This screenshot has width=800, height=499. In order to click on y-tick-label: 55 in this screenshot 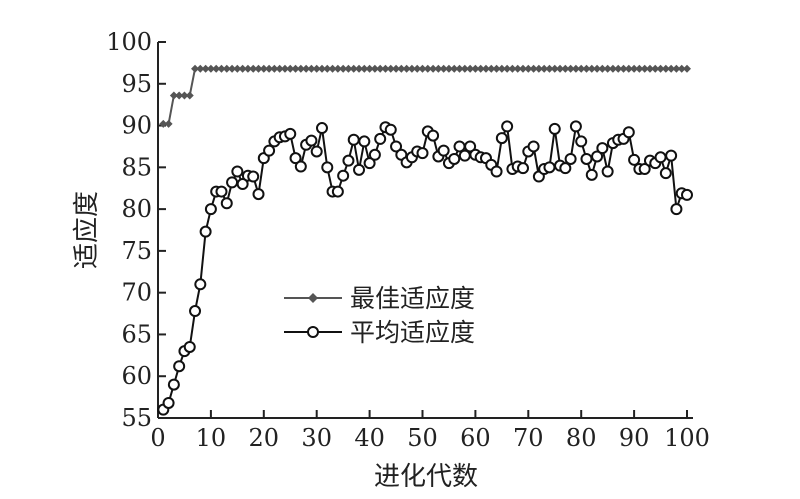, I will do `click(136, 418)`.